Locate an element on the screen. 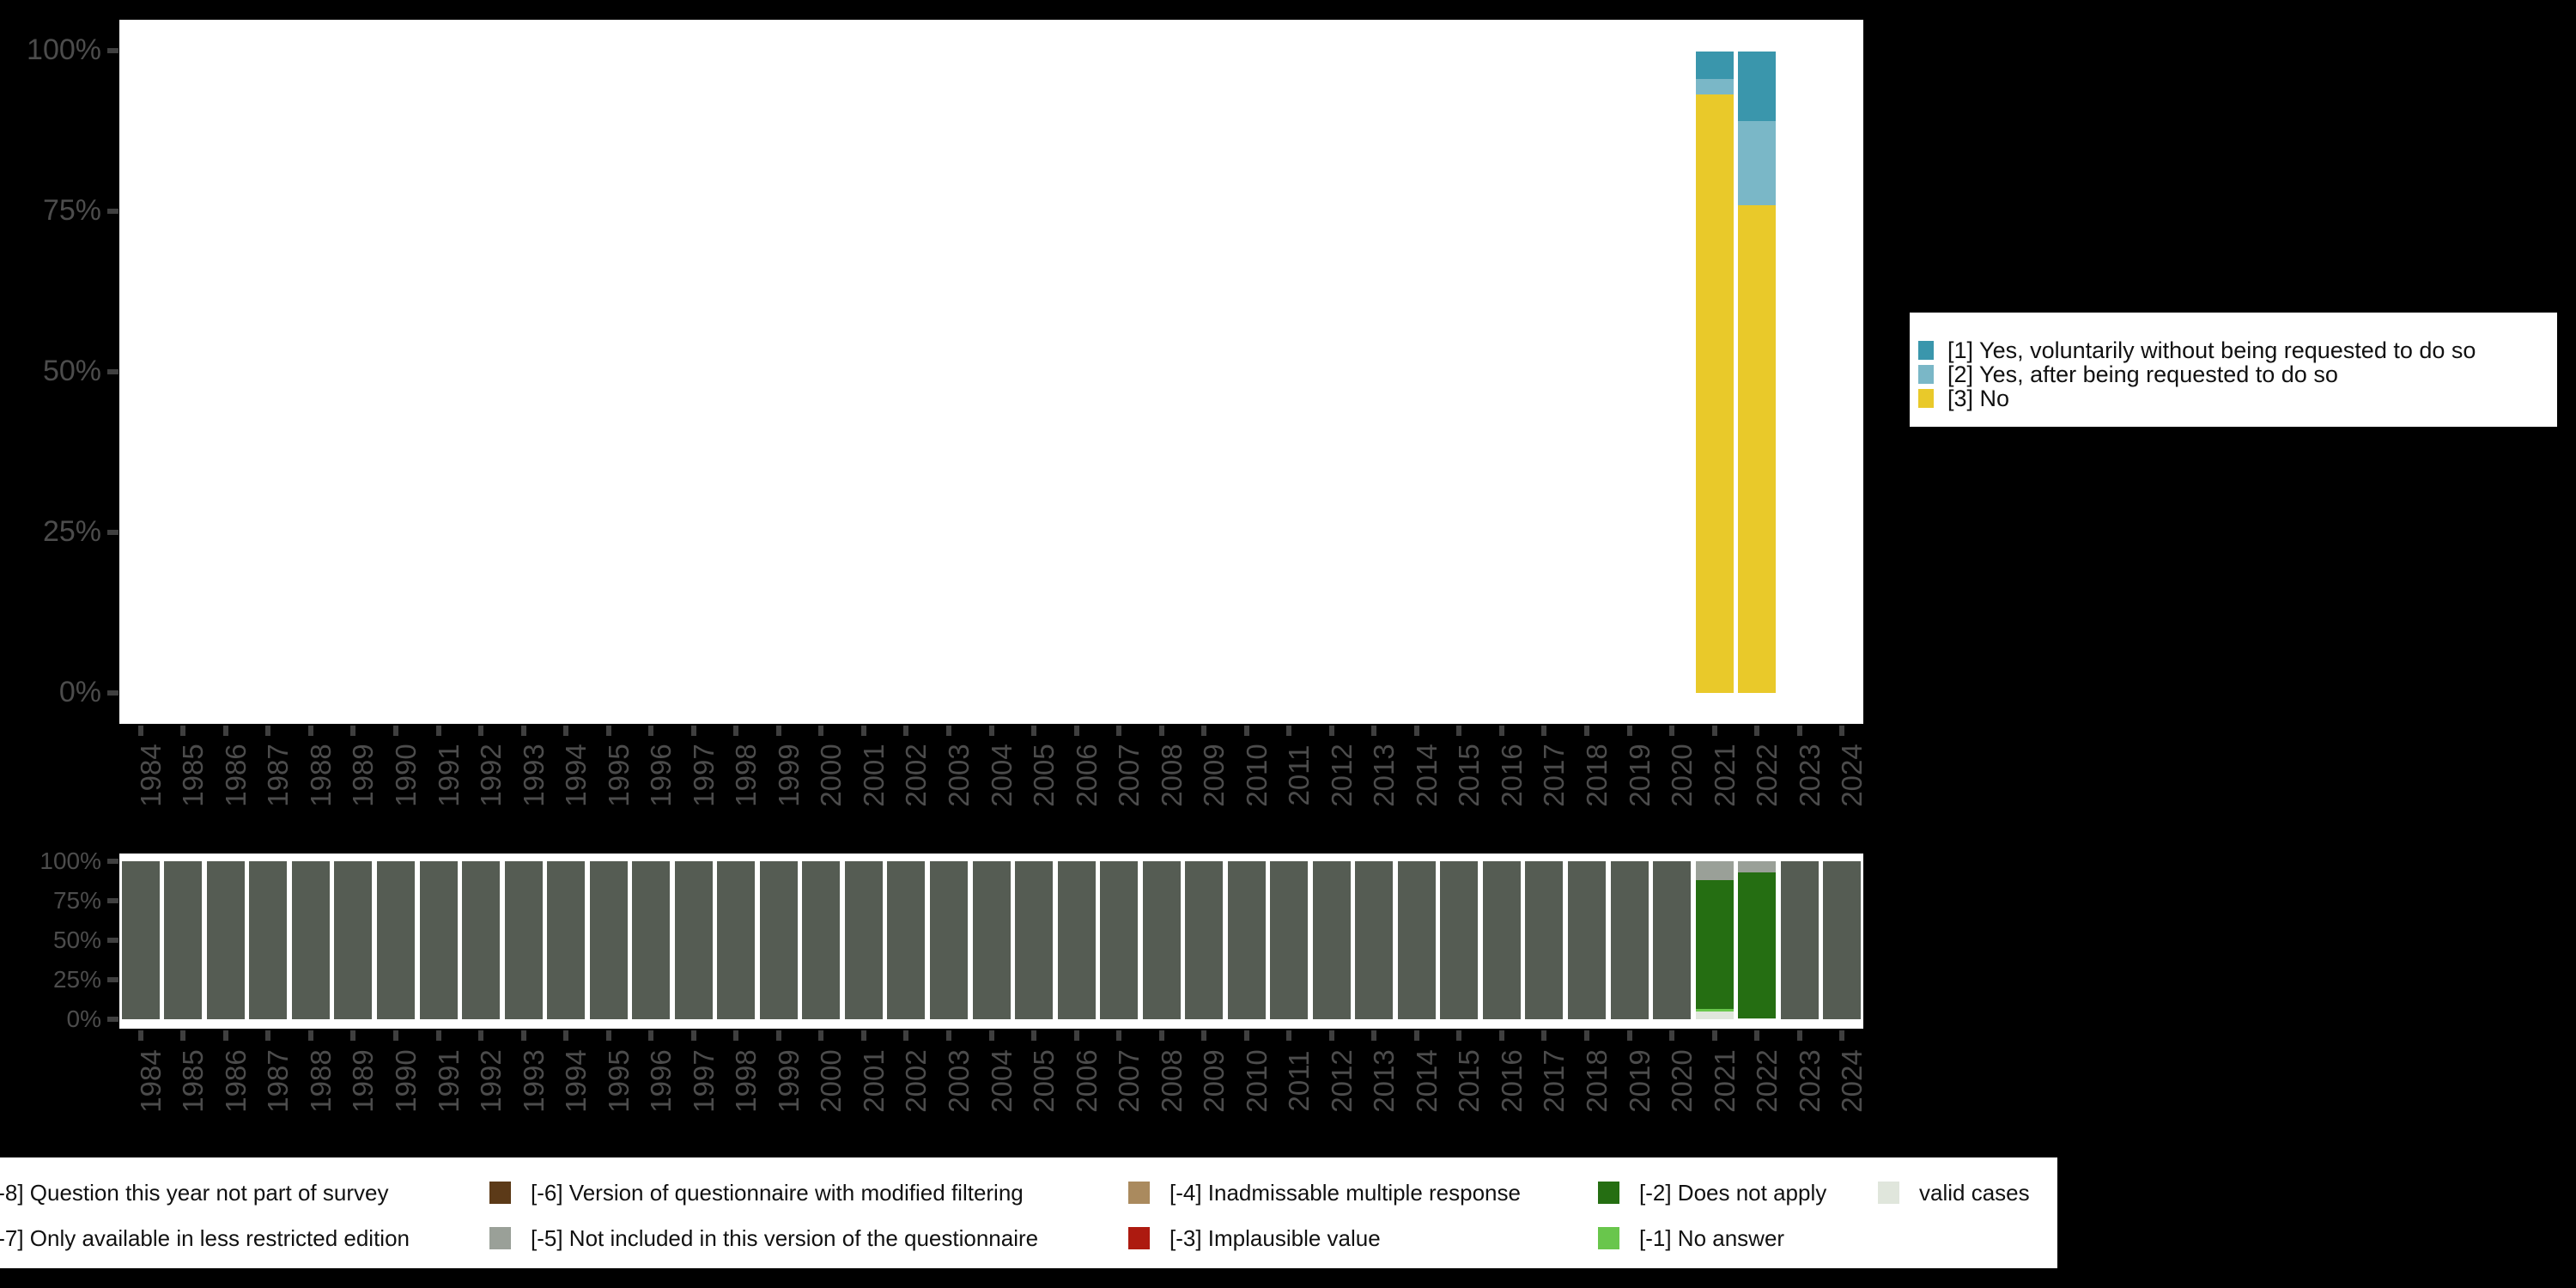 This screenshot has height=1288, width=2576. x-tick-label: 2008 is located at coordinates (1171, 1081).